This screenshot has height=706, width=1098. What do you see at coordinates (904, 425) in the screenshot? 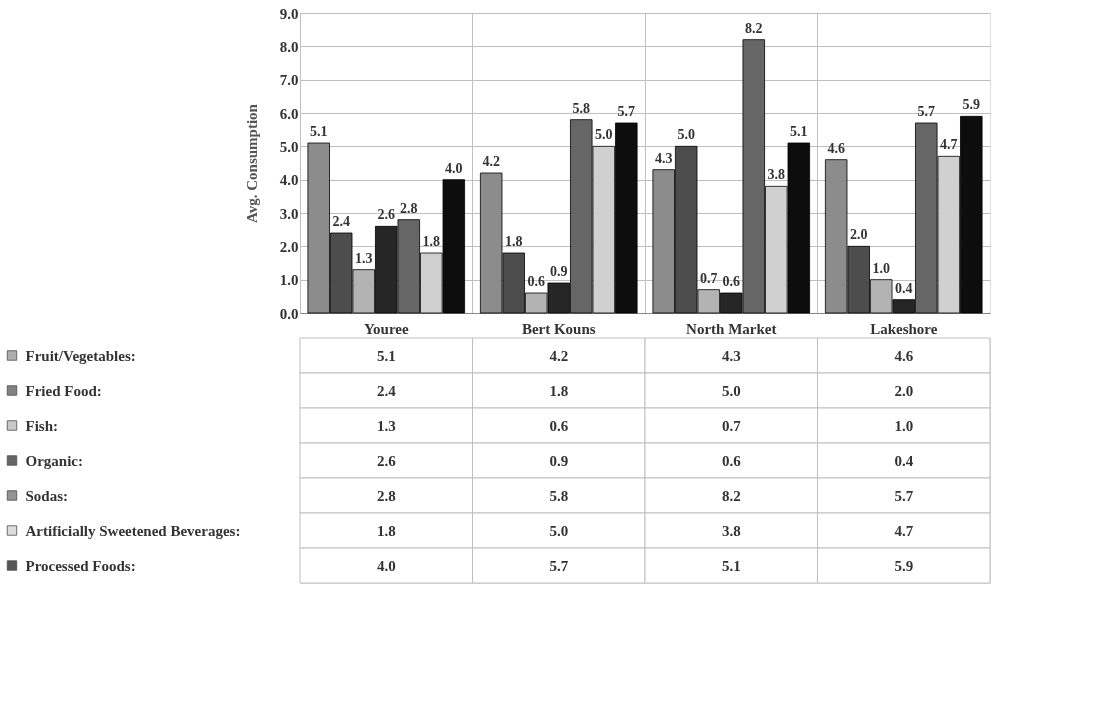
I see `data-label: 1.0` at bounding box center [904, 425].